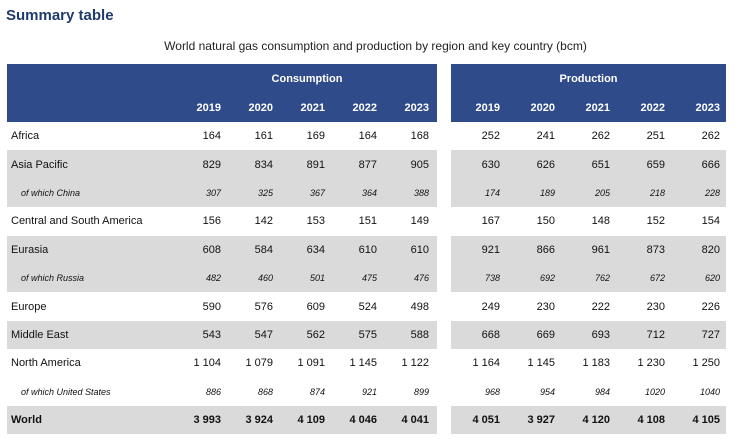 This screenshot has width=751, height=447. What do you see at coordinates (203, 249) in the screenshot?
I see `consumption-value: 608` at bounding box center [203, 249].